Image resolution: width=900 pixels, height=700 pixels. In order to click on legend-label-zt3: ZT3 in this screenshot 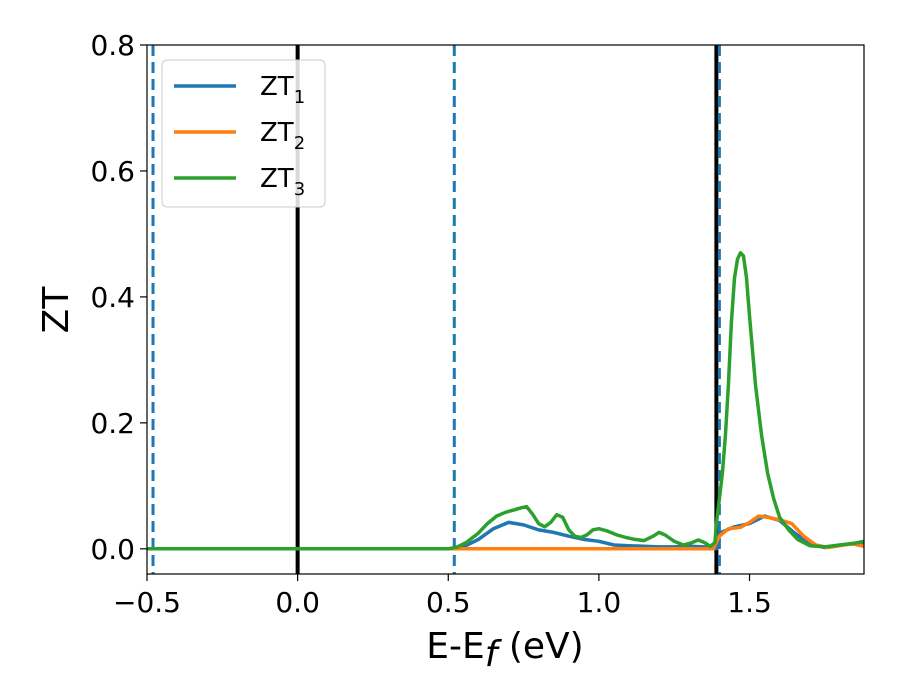, I will do `click(282, 182)`.